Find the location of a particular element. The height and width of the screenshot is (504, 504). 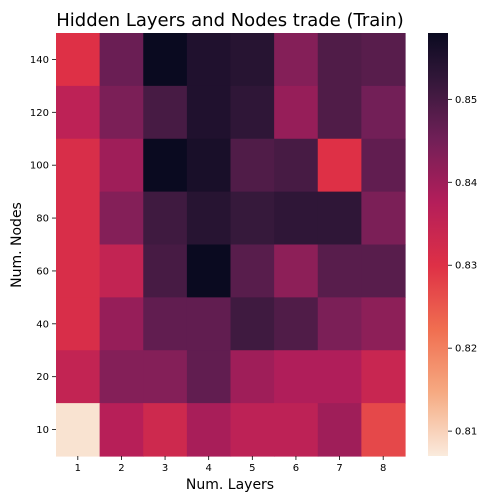

chart-title: Hidden Layers and Nodes trade (Train) is located at coordinates (229, 20).